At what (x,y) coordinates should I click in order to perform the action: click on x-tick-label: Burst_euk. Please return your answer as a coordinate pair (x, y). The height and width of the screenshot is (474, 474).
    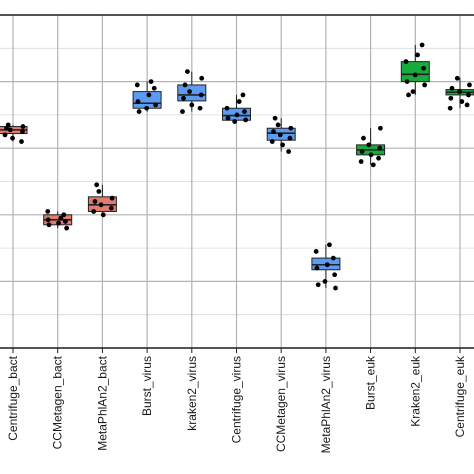
    Looking at the image, I should click on (371, 382).